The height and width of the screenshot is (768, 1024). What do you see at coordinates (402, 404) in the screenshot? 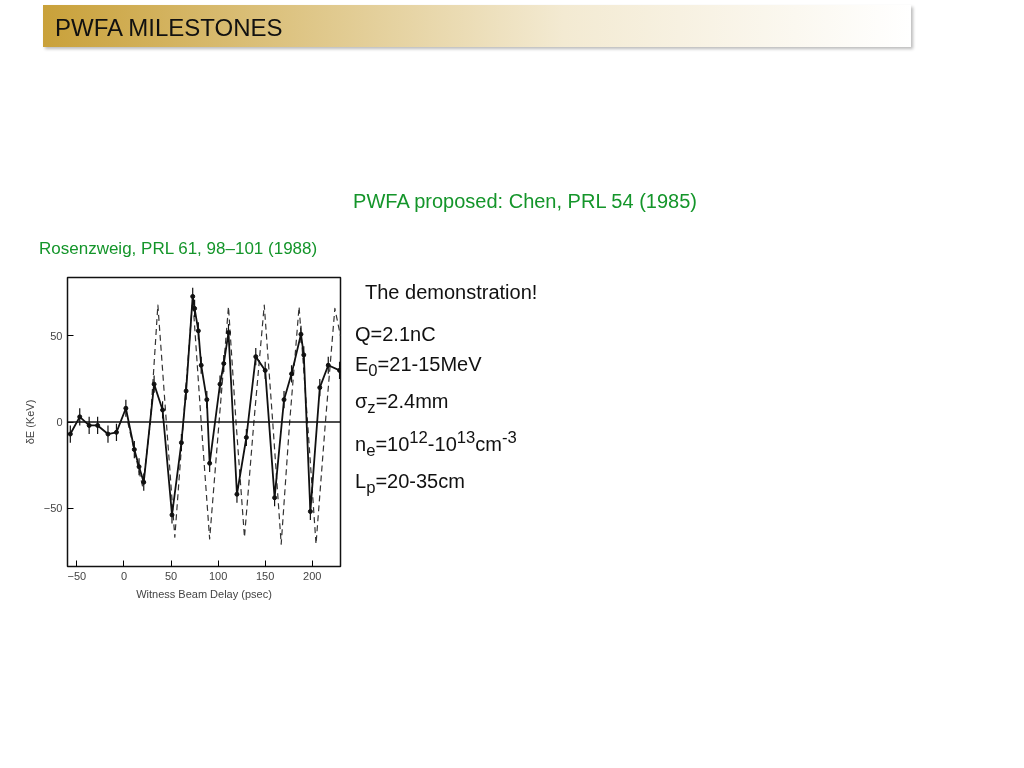
I see `text: σ$_{z}$=2.4mm` at bounding box center [402, 404].